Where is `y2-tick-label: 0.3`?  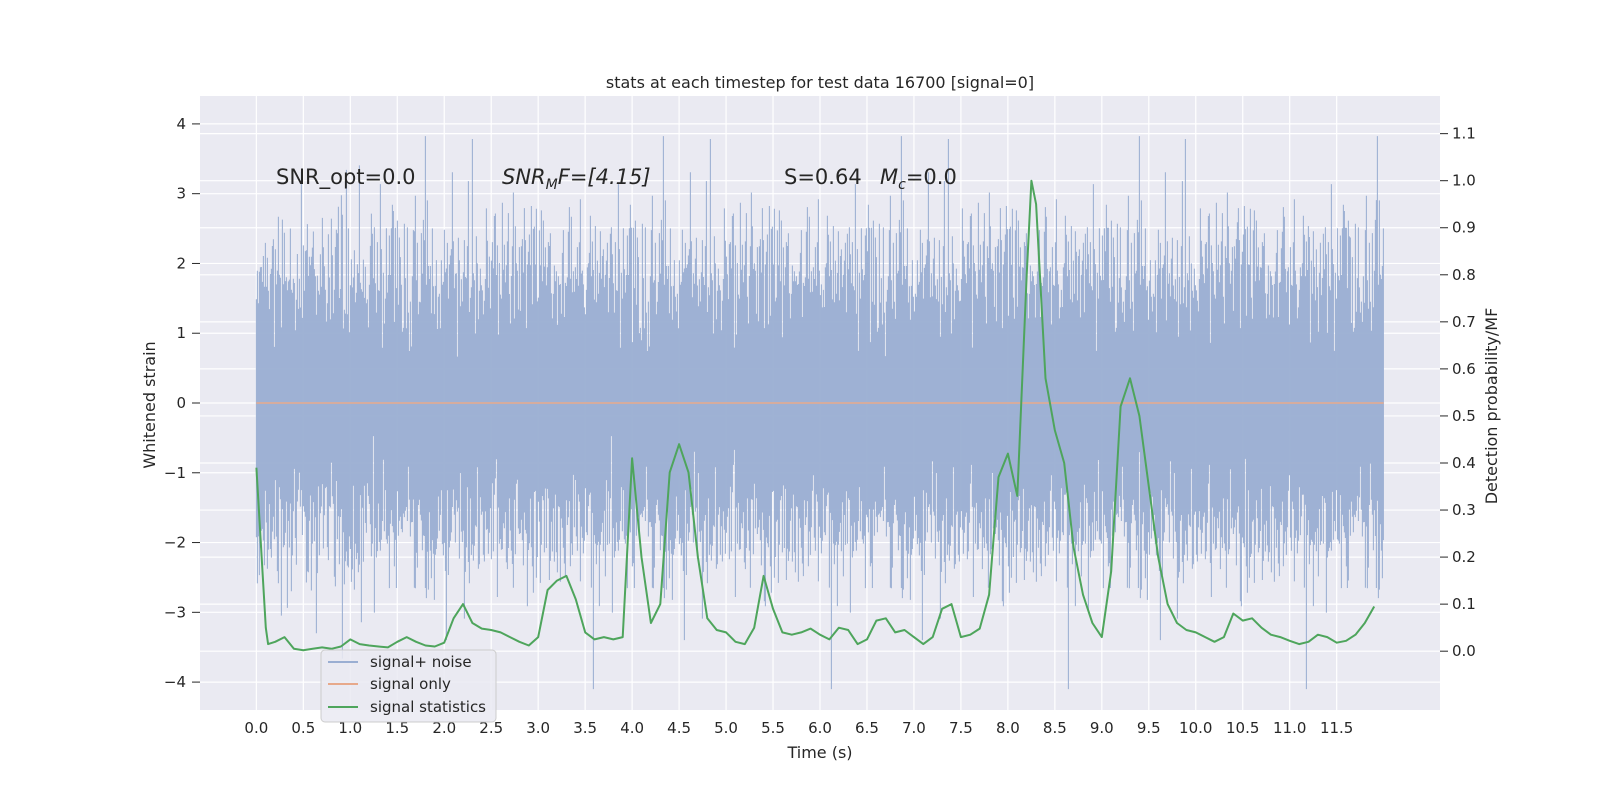
y2-tick-label: 0.3 is located at coordinates (1464, 510).